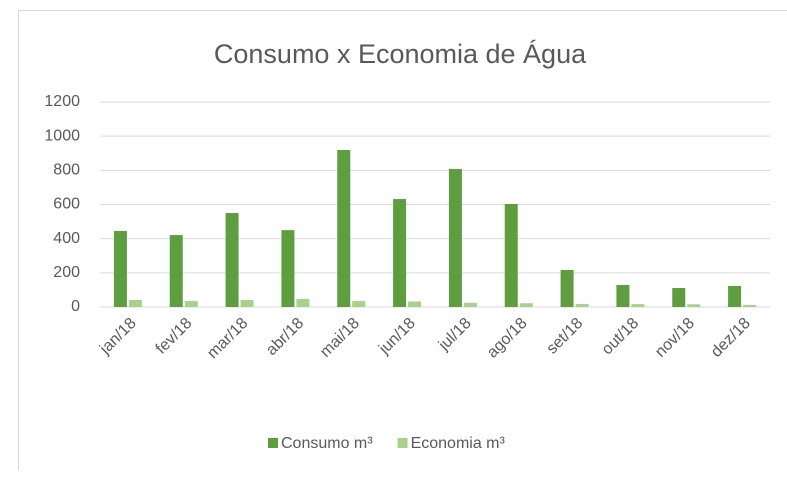 The width and height of the screenshot is (787, 479). What do you see at coordinates (455, 335) in the screenshot?
I see `x-tick-label: jul/18` at bounding box center [455, 335].